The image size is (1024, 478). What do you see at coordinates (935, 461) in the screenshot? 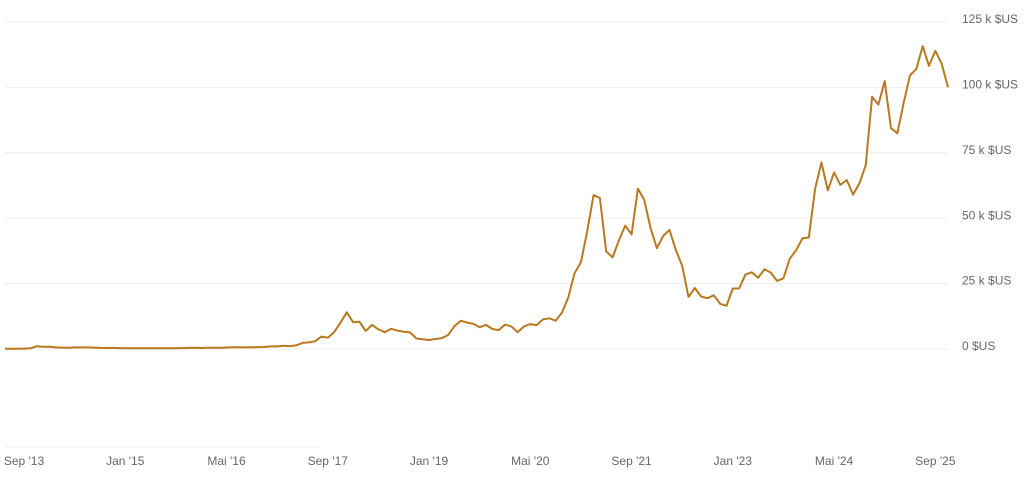
I see `x-tick-label: Sep '25` at bounding box center [935, 461].